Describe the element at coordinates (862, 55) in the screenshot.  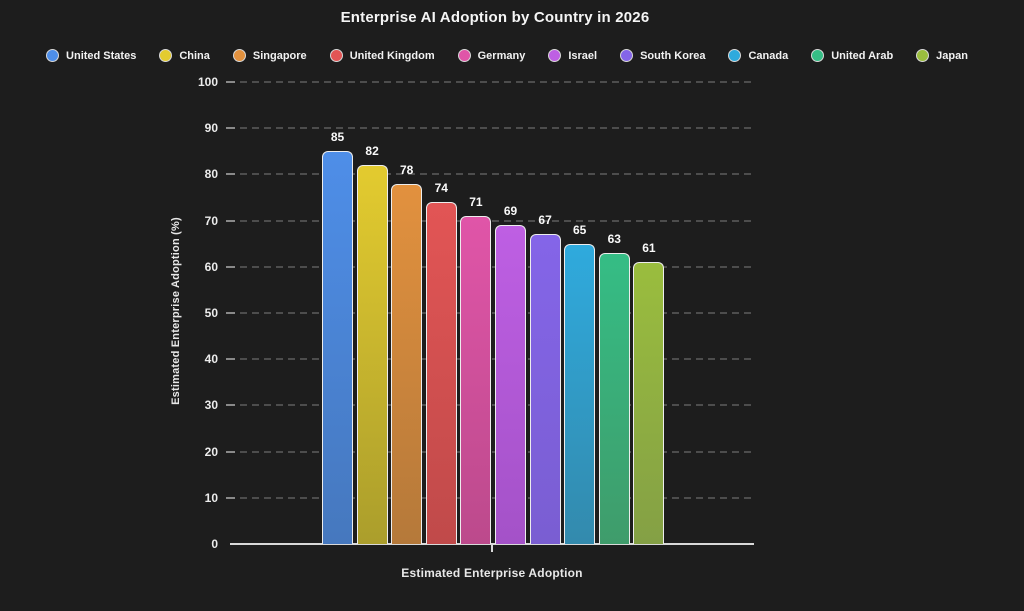
I see `legend-item-label: United Arab` at that location.